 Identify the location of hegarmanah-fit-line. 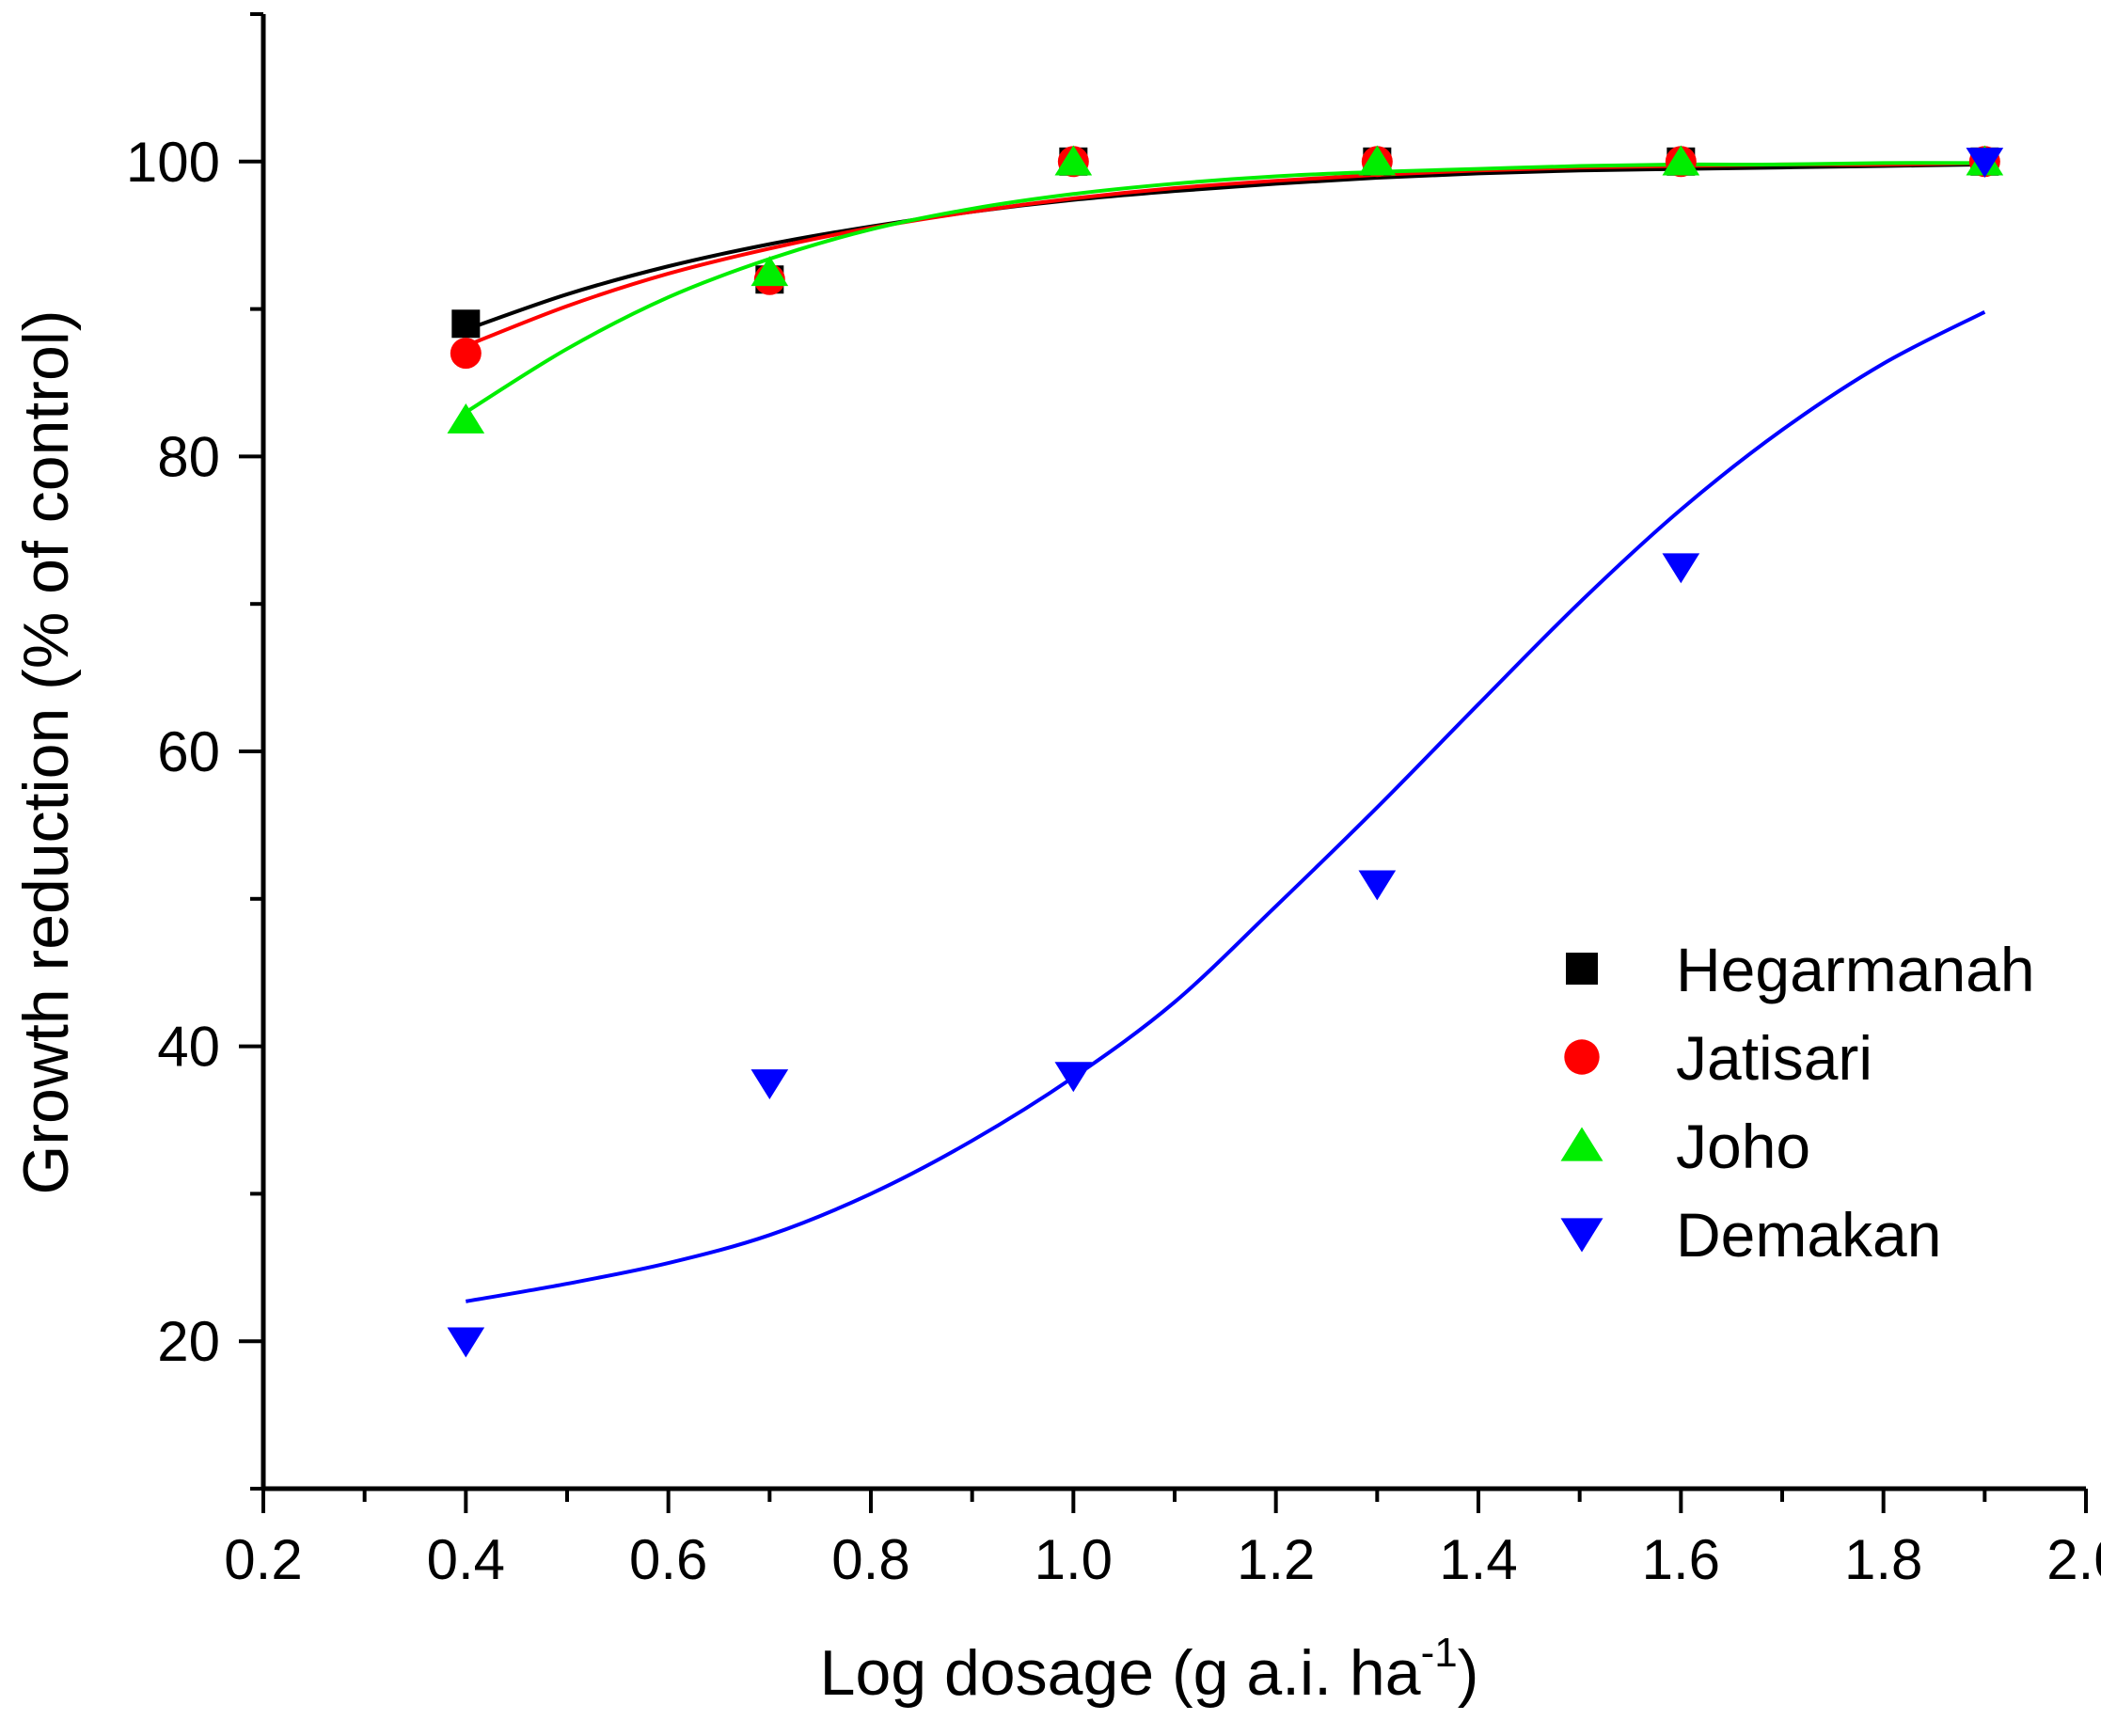
(1225, 247).